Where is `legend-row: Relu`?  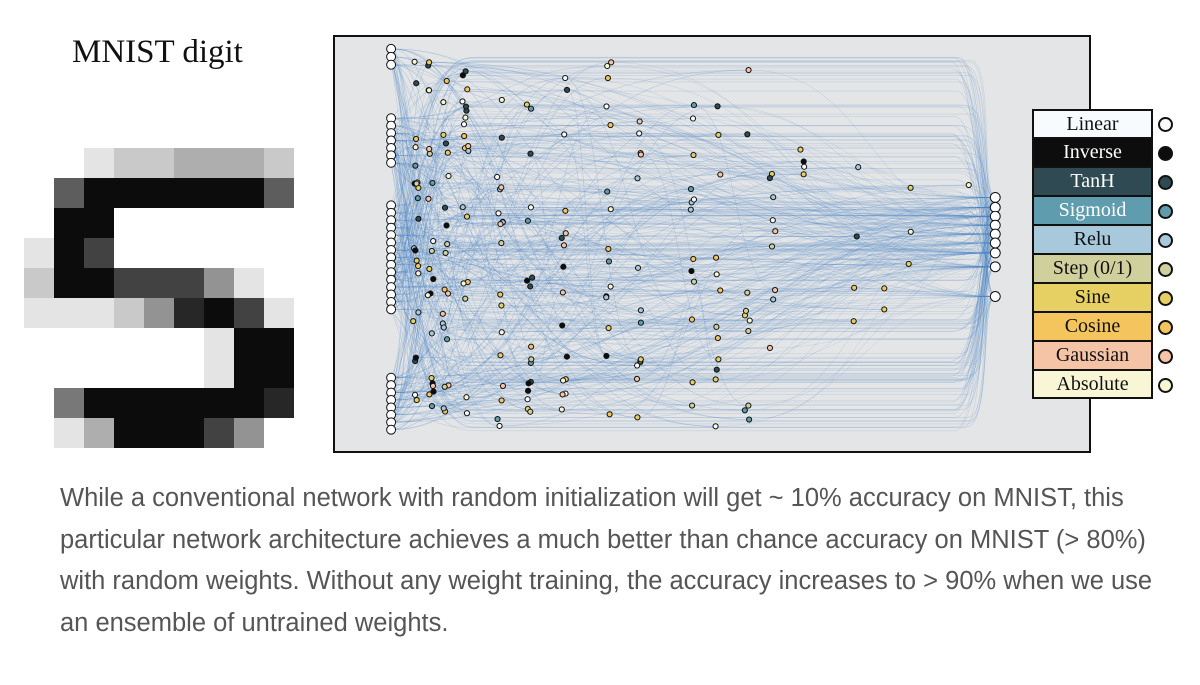
legend-row: Relu is located at coordinates (1106, 239).